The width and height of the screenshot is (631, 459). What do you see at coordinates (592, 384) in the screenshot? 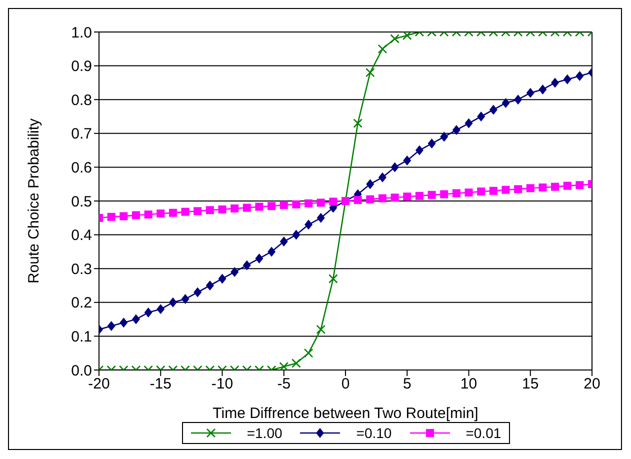
I see `x-tick-label: 20` at bounding box center [592, 384].